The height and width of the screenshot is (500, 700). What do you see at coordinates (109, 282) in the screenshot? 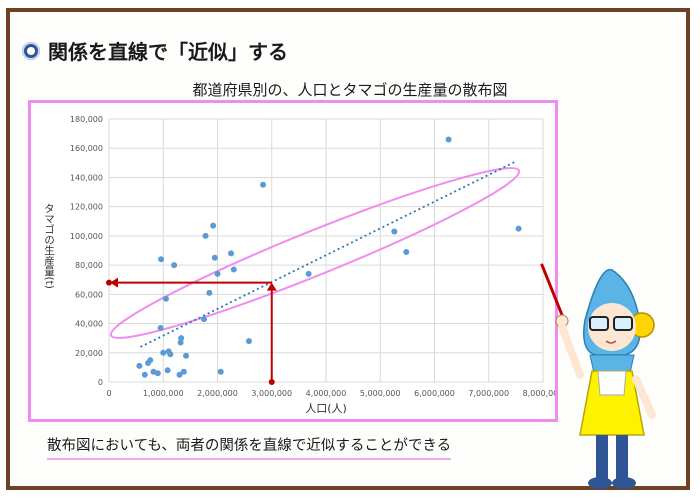
I see `y-marker-dot` at bounding box center [109, 282].